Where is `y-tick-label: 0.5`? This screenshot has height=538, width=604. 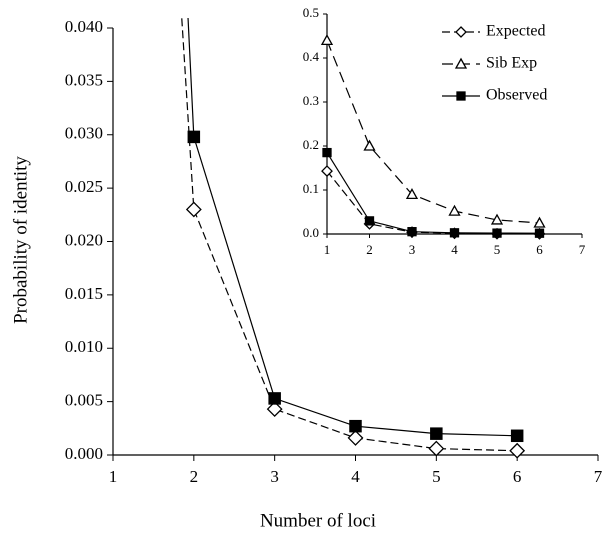 y-tick-label: 0.5 is located at coordinates (311, 12).